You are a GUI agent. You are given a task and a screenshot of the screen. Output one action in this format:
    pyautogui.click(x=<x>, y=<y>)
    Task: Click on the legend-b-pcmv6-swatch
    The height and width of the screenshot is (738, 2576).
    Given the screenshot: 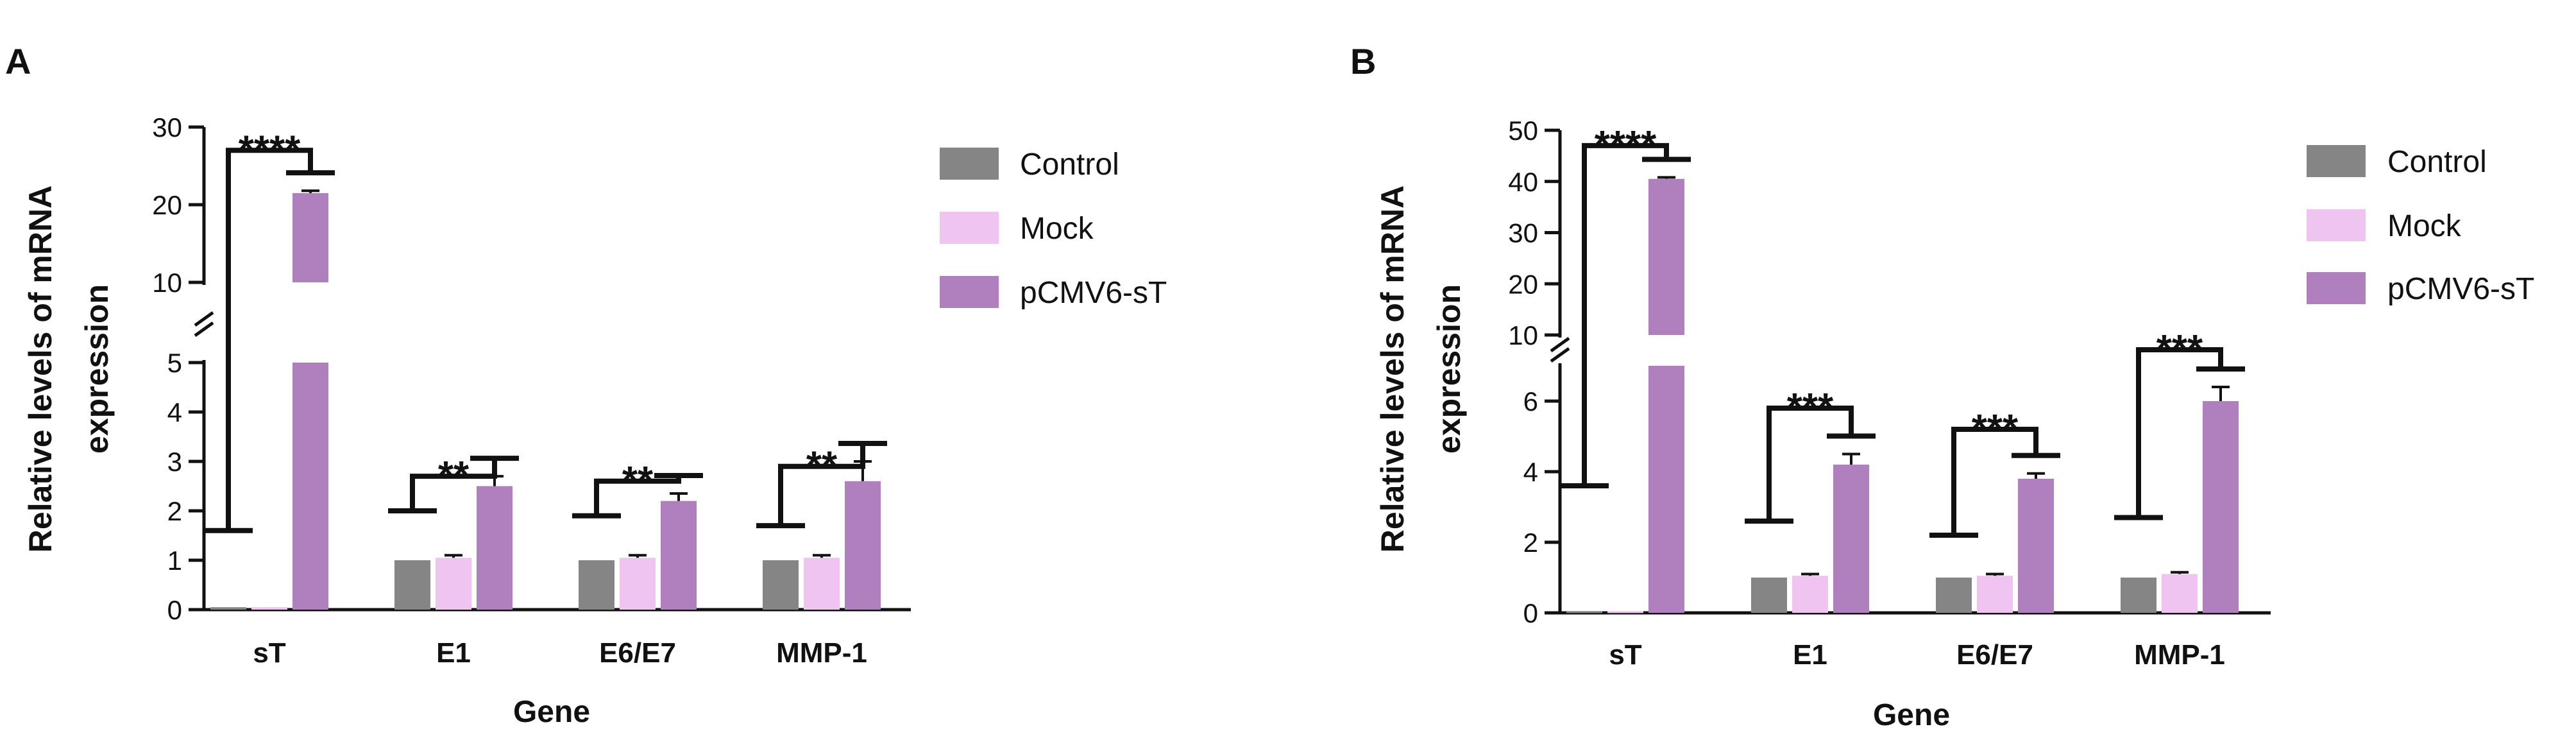 What is the action you would take?
    pyautogui.click(x=2336, y=288)
    